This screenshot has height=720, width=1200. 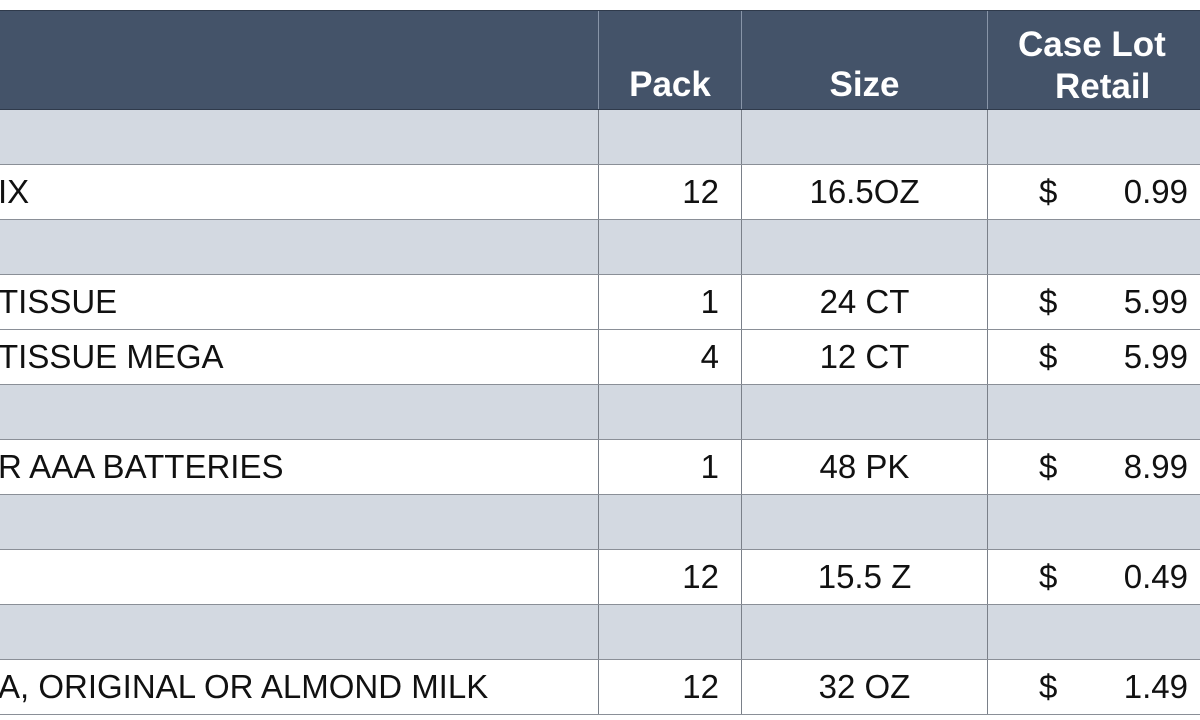 What do you see at coordinates (112, 356) in the screenshot?
I see `item-description: TISSUE MEGA` at bounding box center [112, 356].